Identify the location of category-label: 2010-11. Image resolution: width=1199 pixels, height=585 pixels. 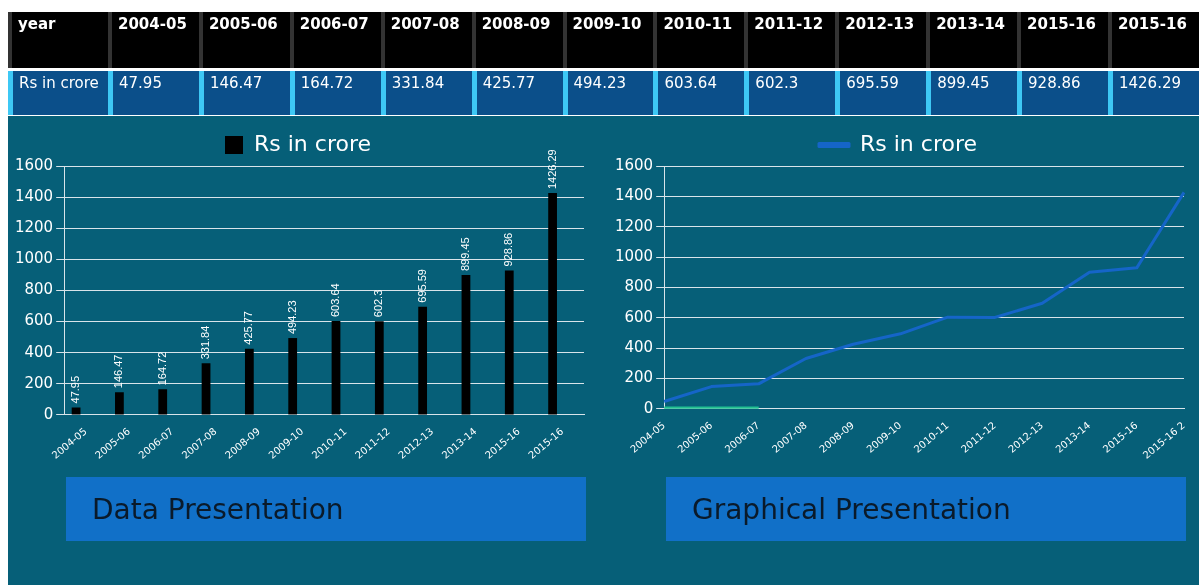
(699, 40).